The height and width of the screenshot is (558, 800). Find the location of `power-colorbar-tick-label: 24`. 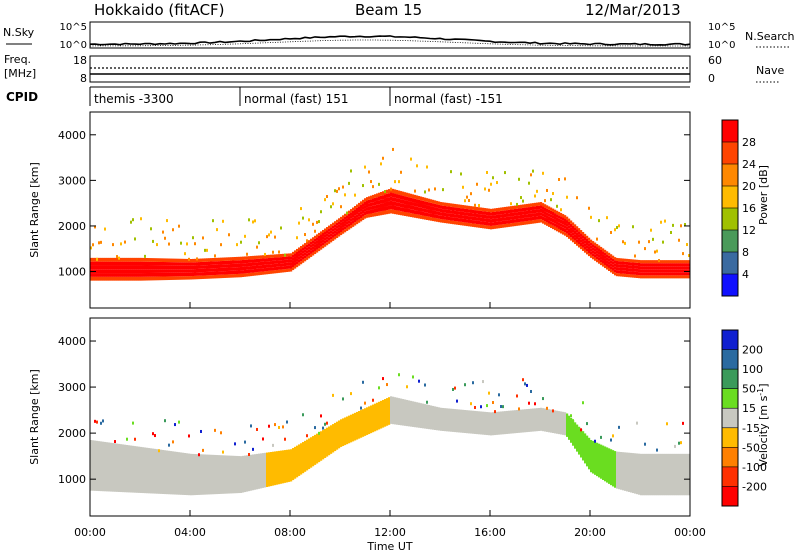

power-colorbar-tick-label: 24 is located at coordinates (749, 164).